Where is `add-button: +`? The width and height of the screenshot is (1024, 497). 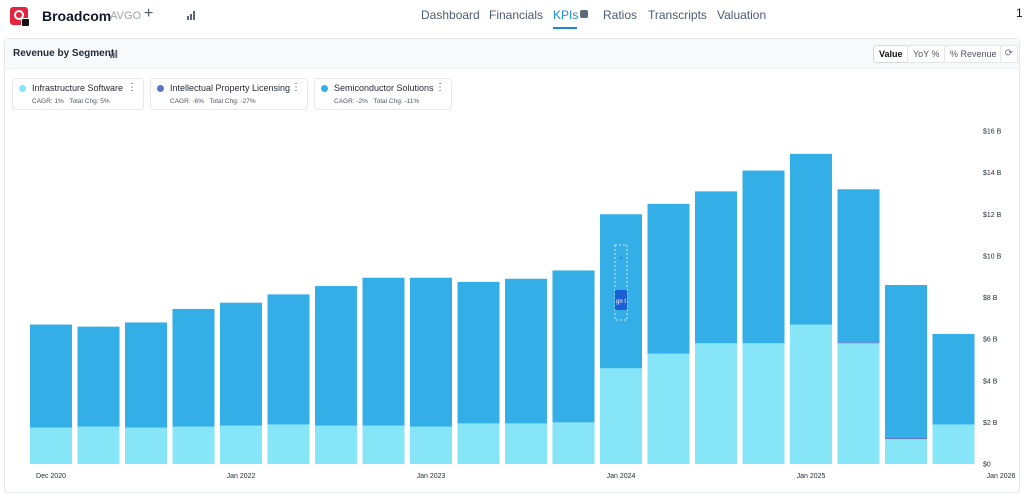 add-button: + is located at coordinates (149, 13).